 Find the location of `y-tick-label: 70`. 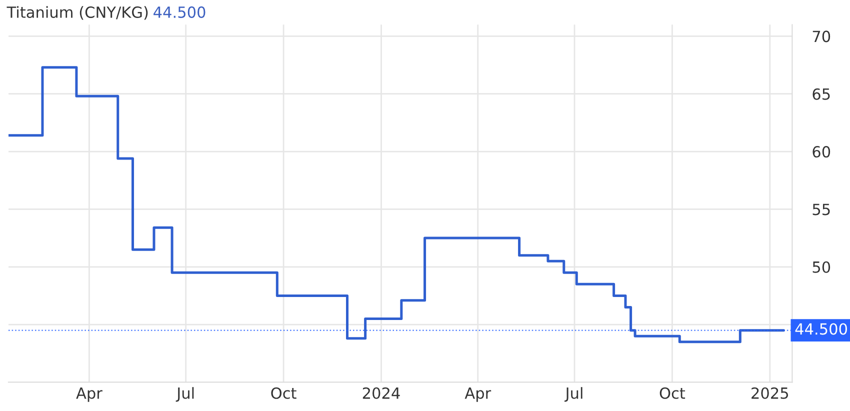

y-tick-label: 70 is located at coordinates (821, 36).